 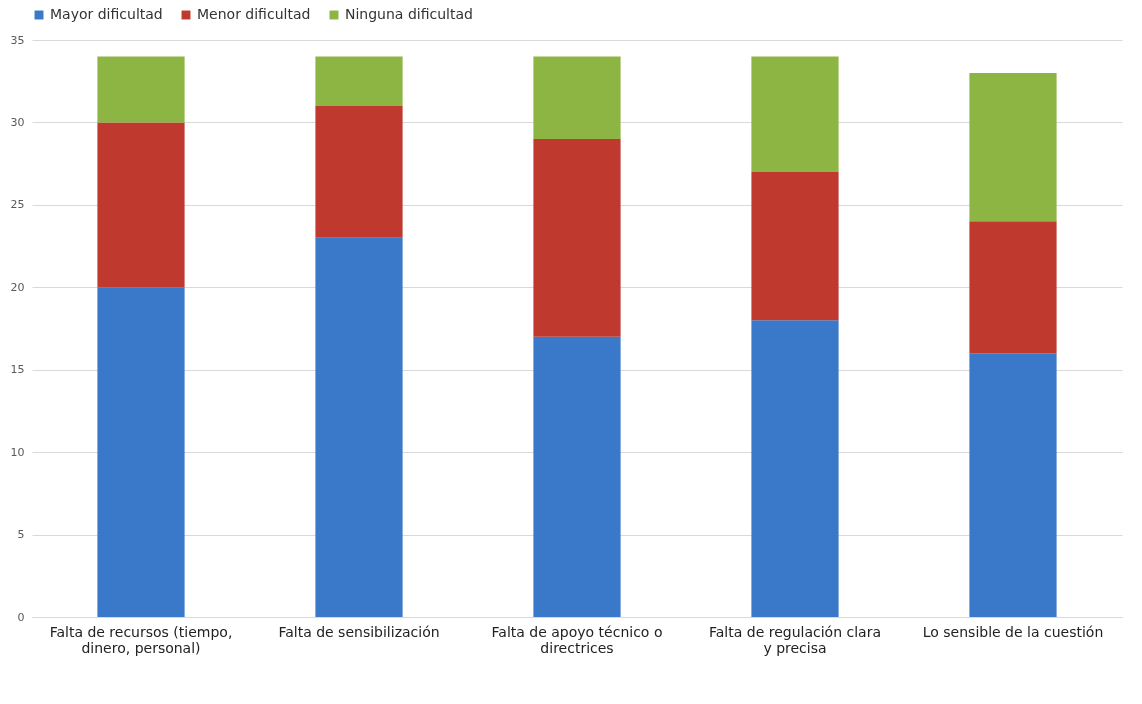 I want to click on legend-label: Mayor dificultad, so click(x=106, y=14).